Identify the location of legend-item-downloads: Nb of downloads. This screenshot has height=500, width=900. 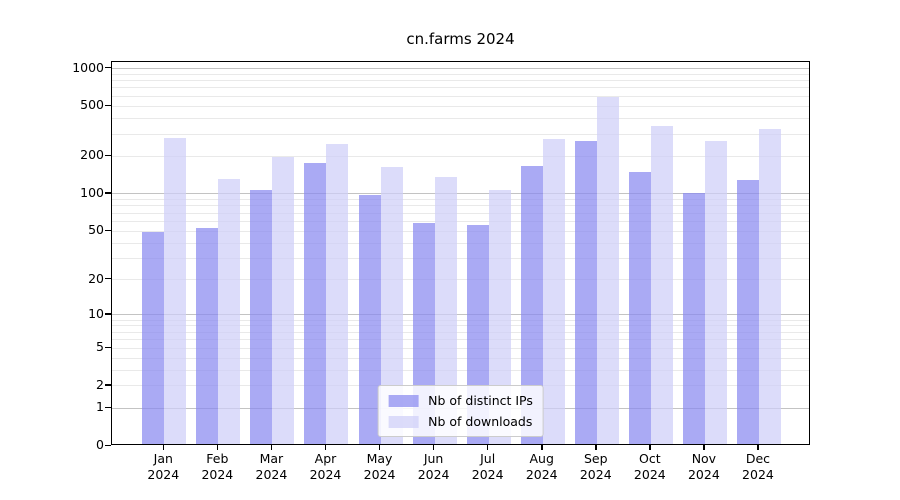
(460, 421).